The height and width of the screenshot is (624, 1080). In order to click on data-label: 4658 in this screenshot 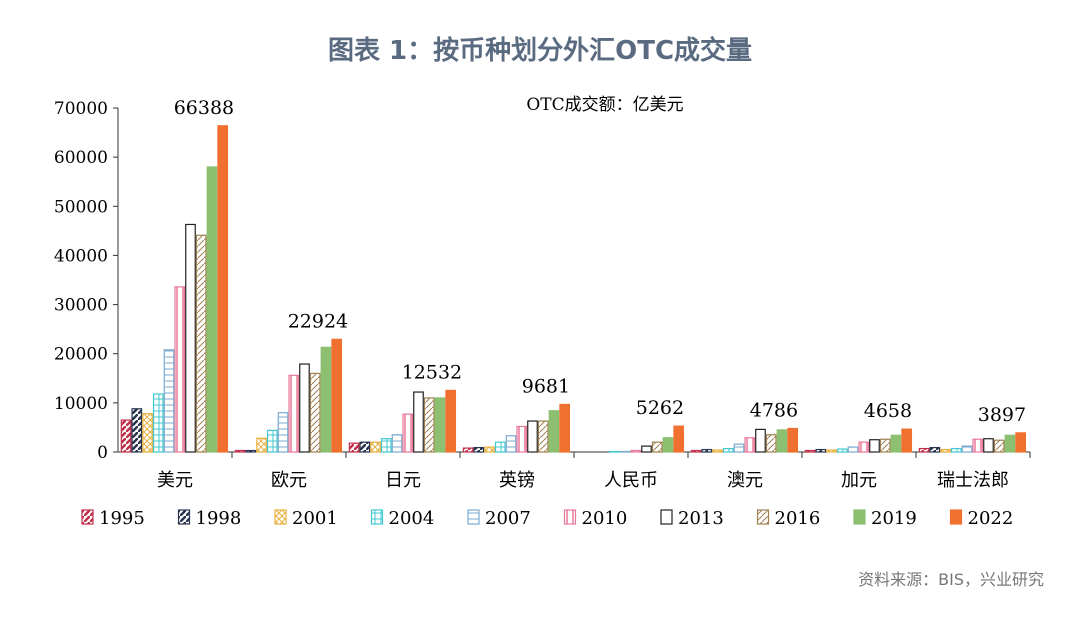, I will do `click(888, 411)`.